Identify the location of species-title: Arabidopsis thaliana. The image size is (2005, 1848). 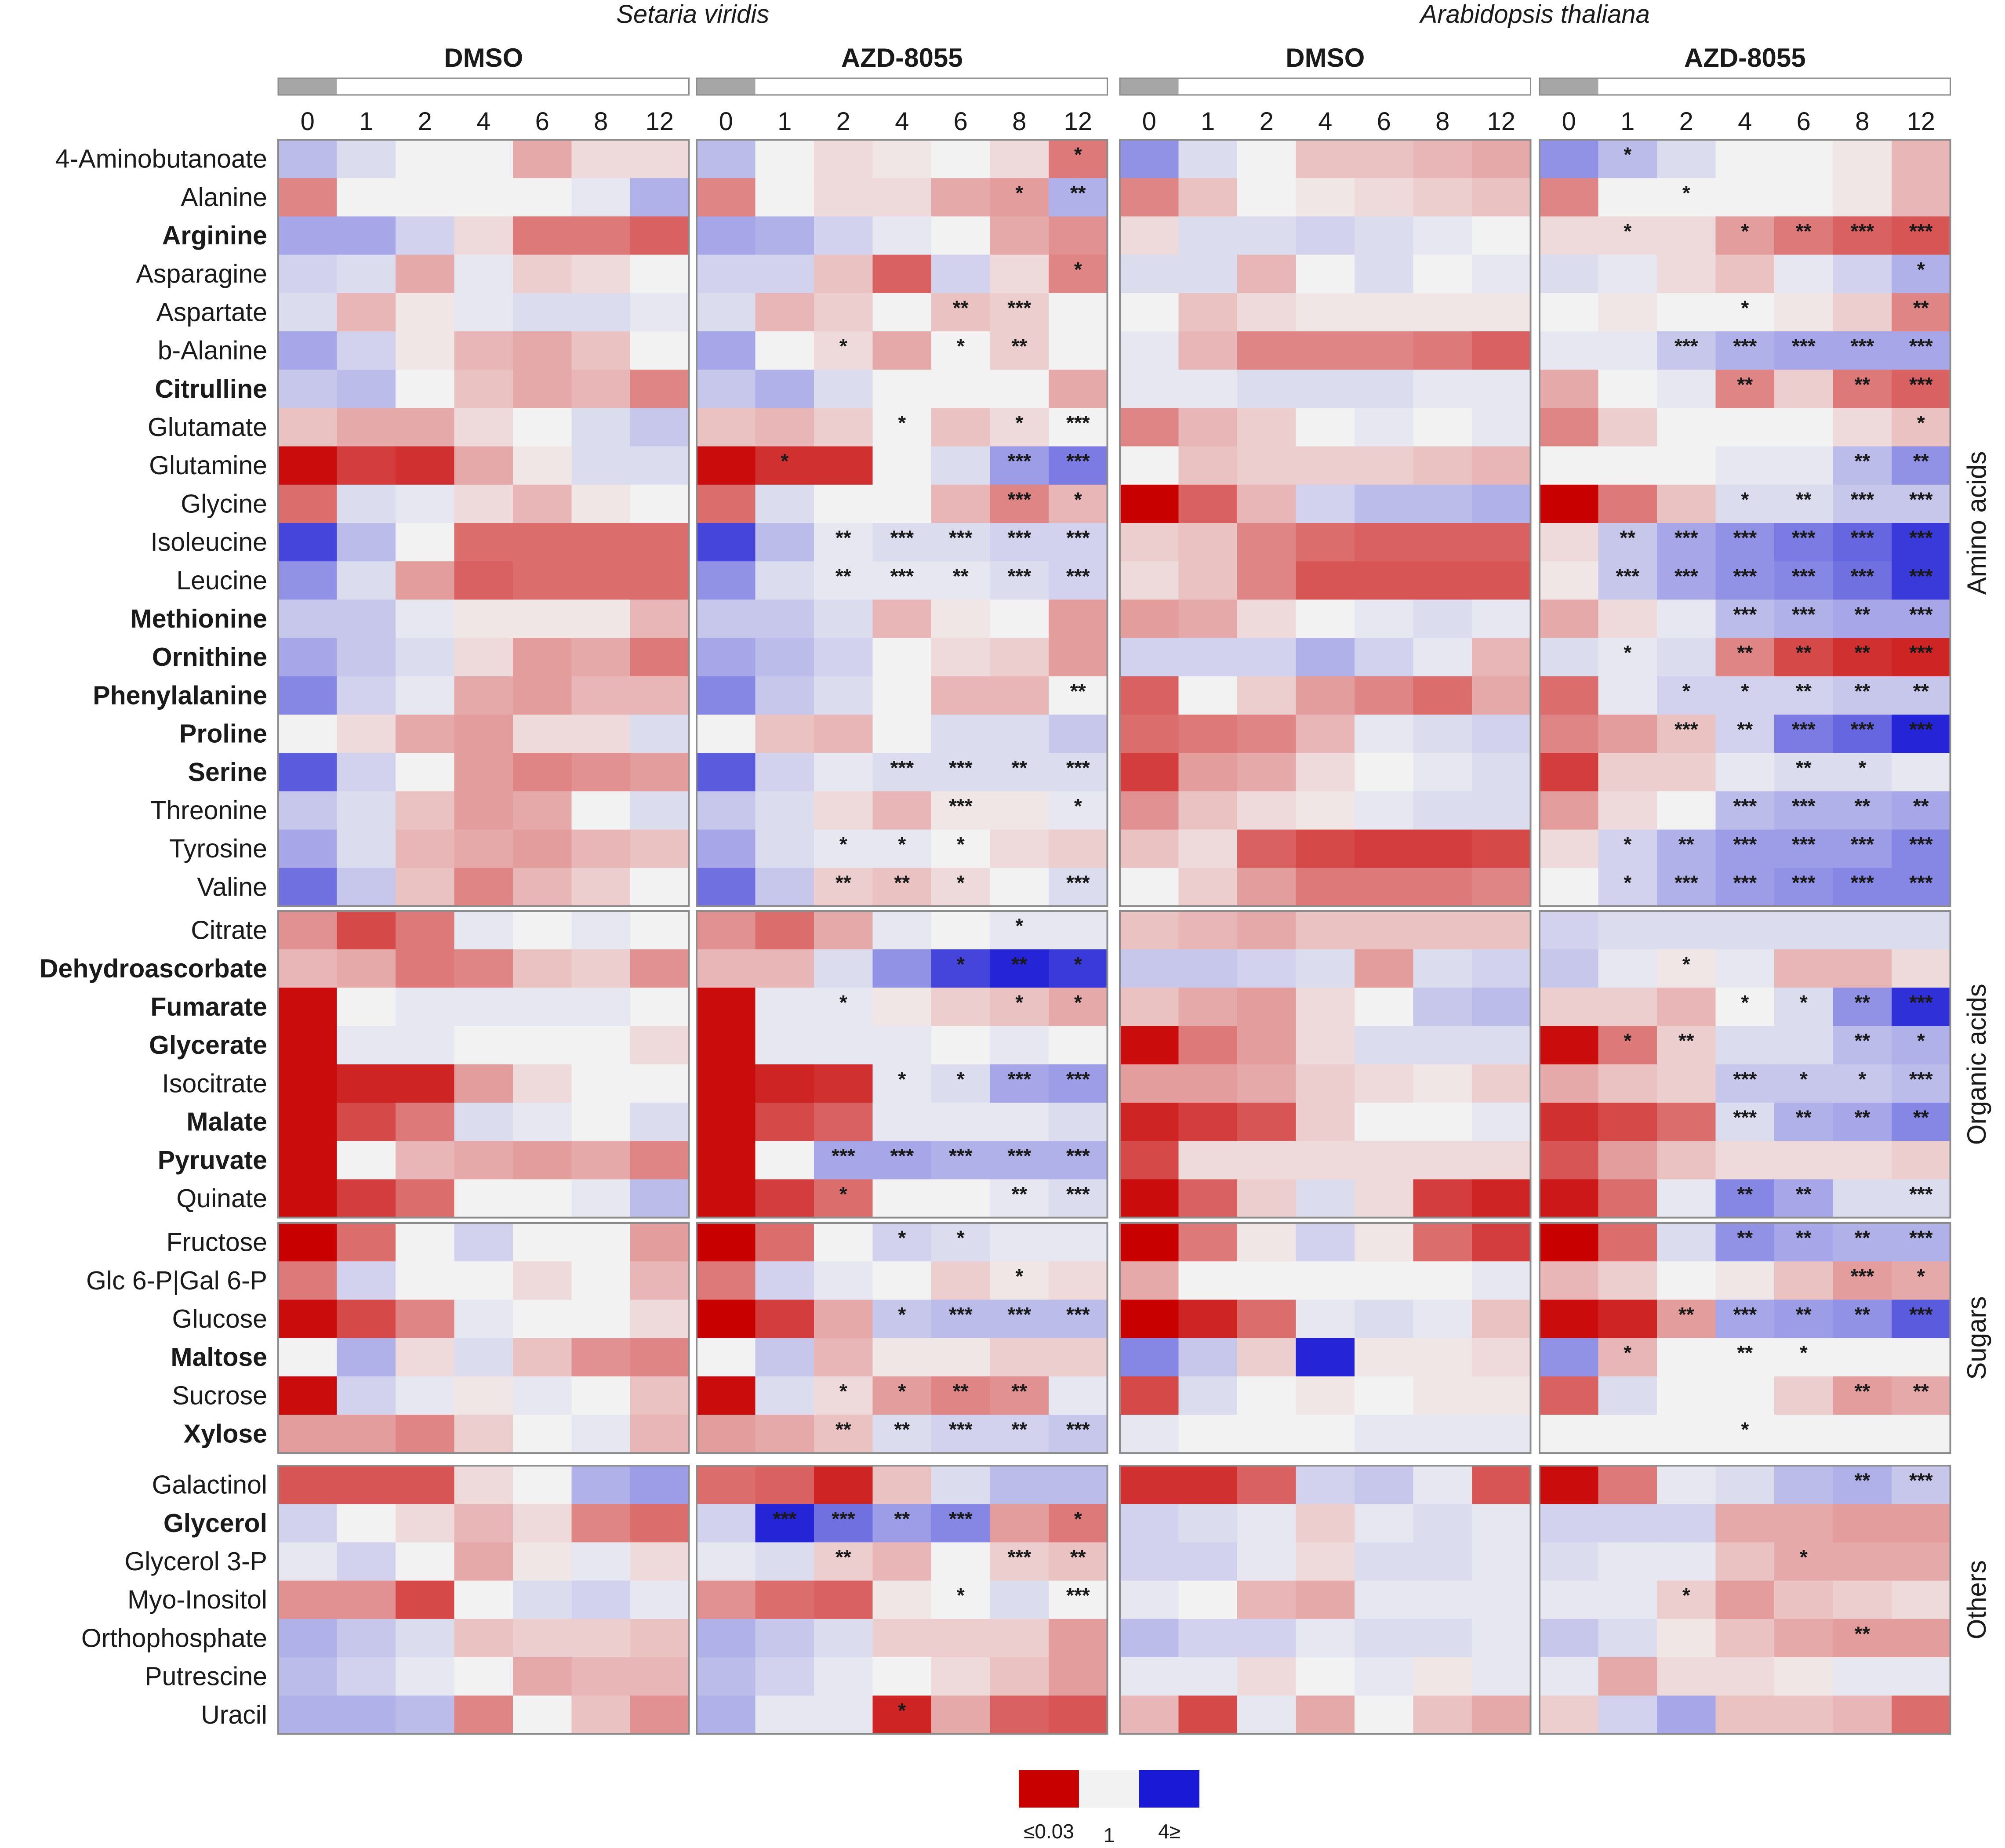
(1534, 15).